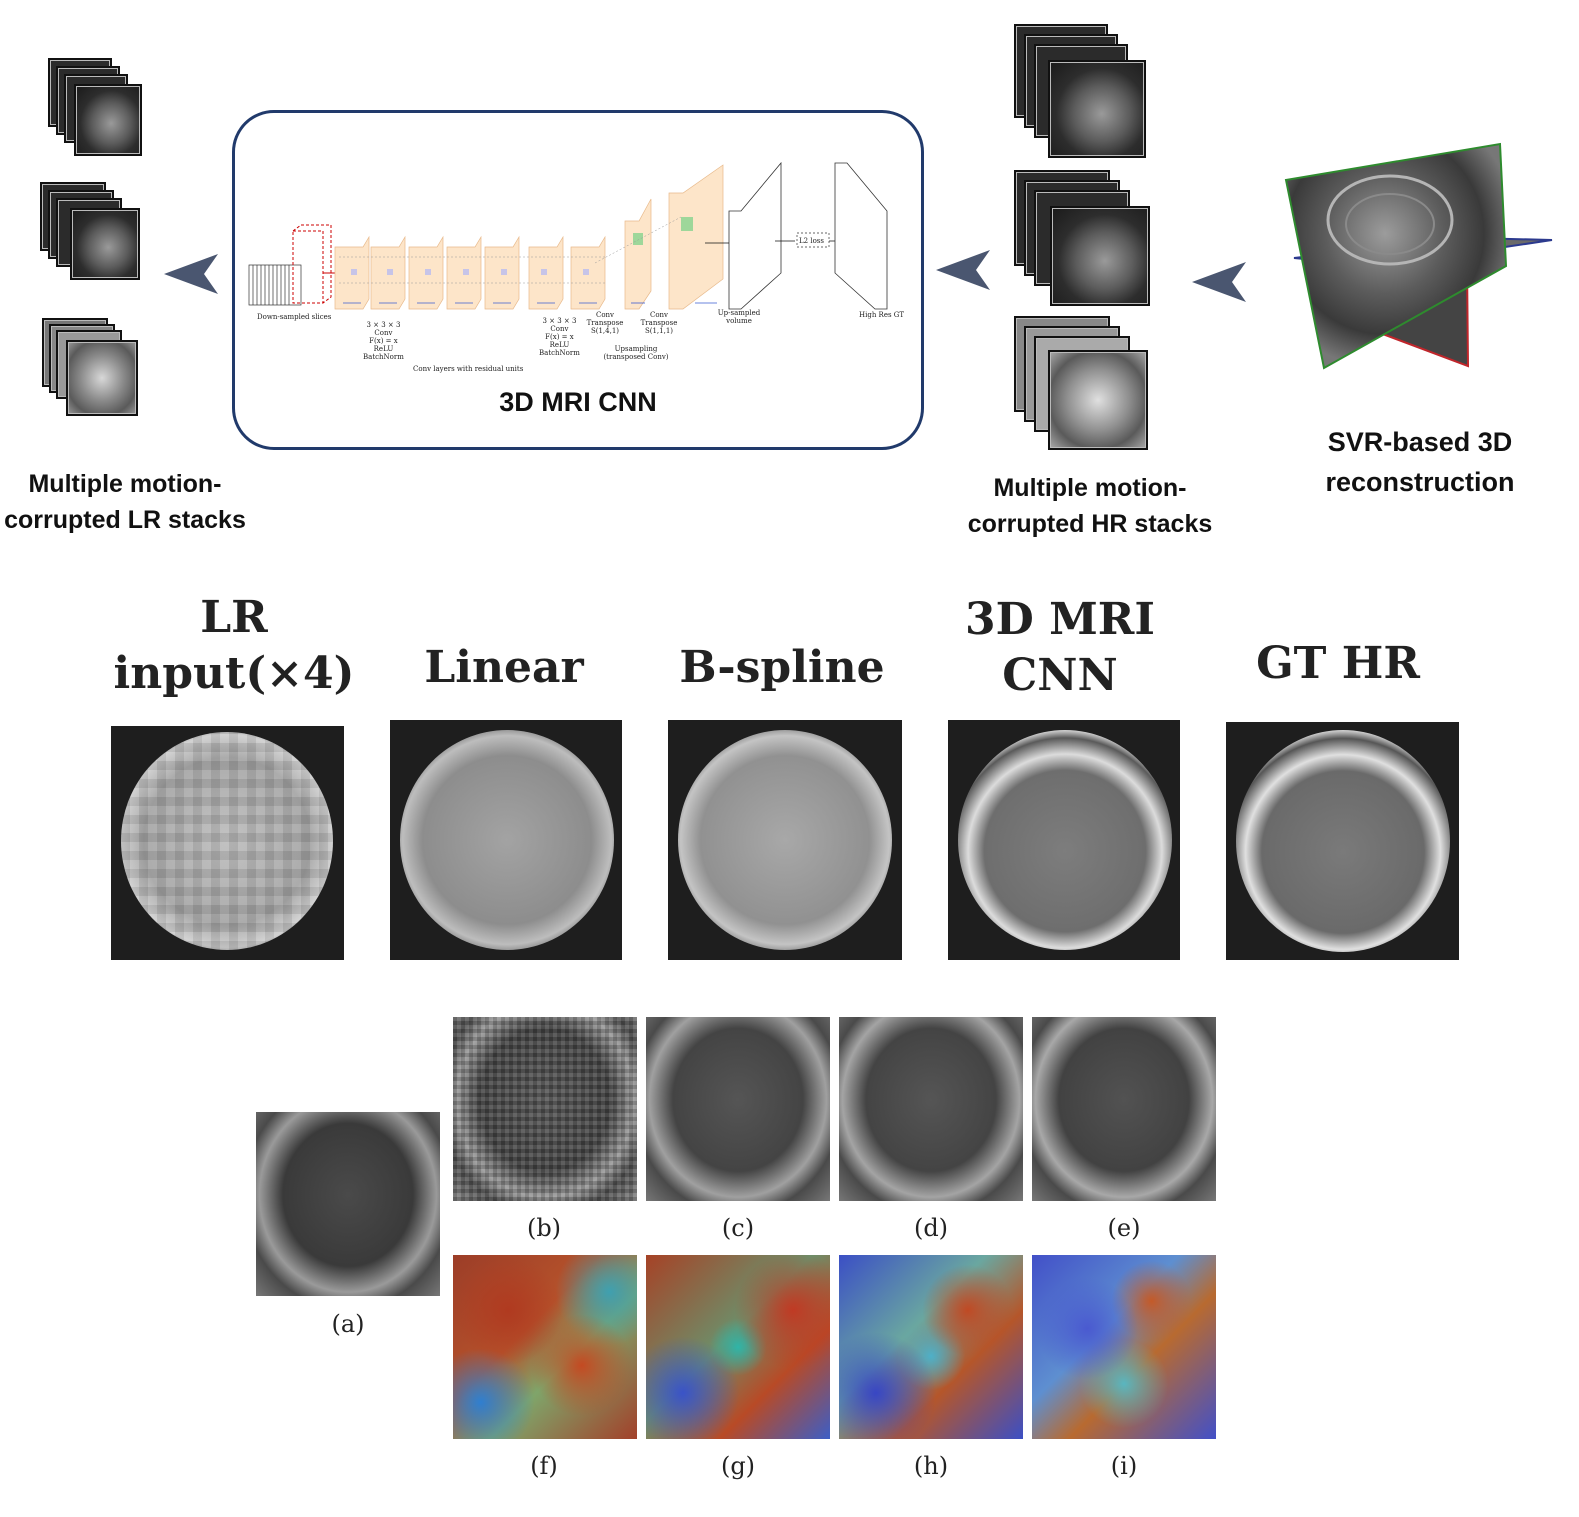 The image size is (1579, 1517). I want to click on subfigure-b-image, so click(545, 1109).